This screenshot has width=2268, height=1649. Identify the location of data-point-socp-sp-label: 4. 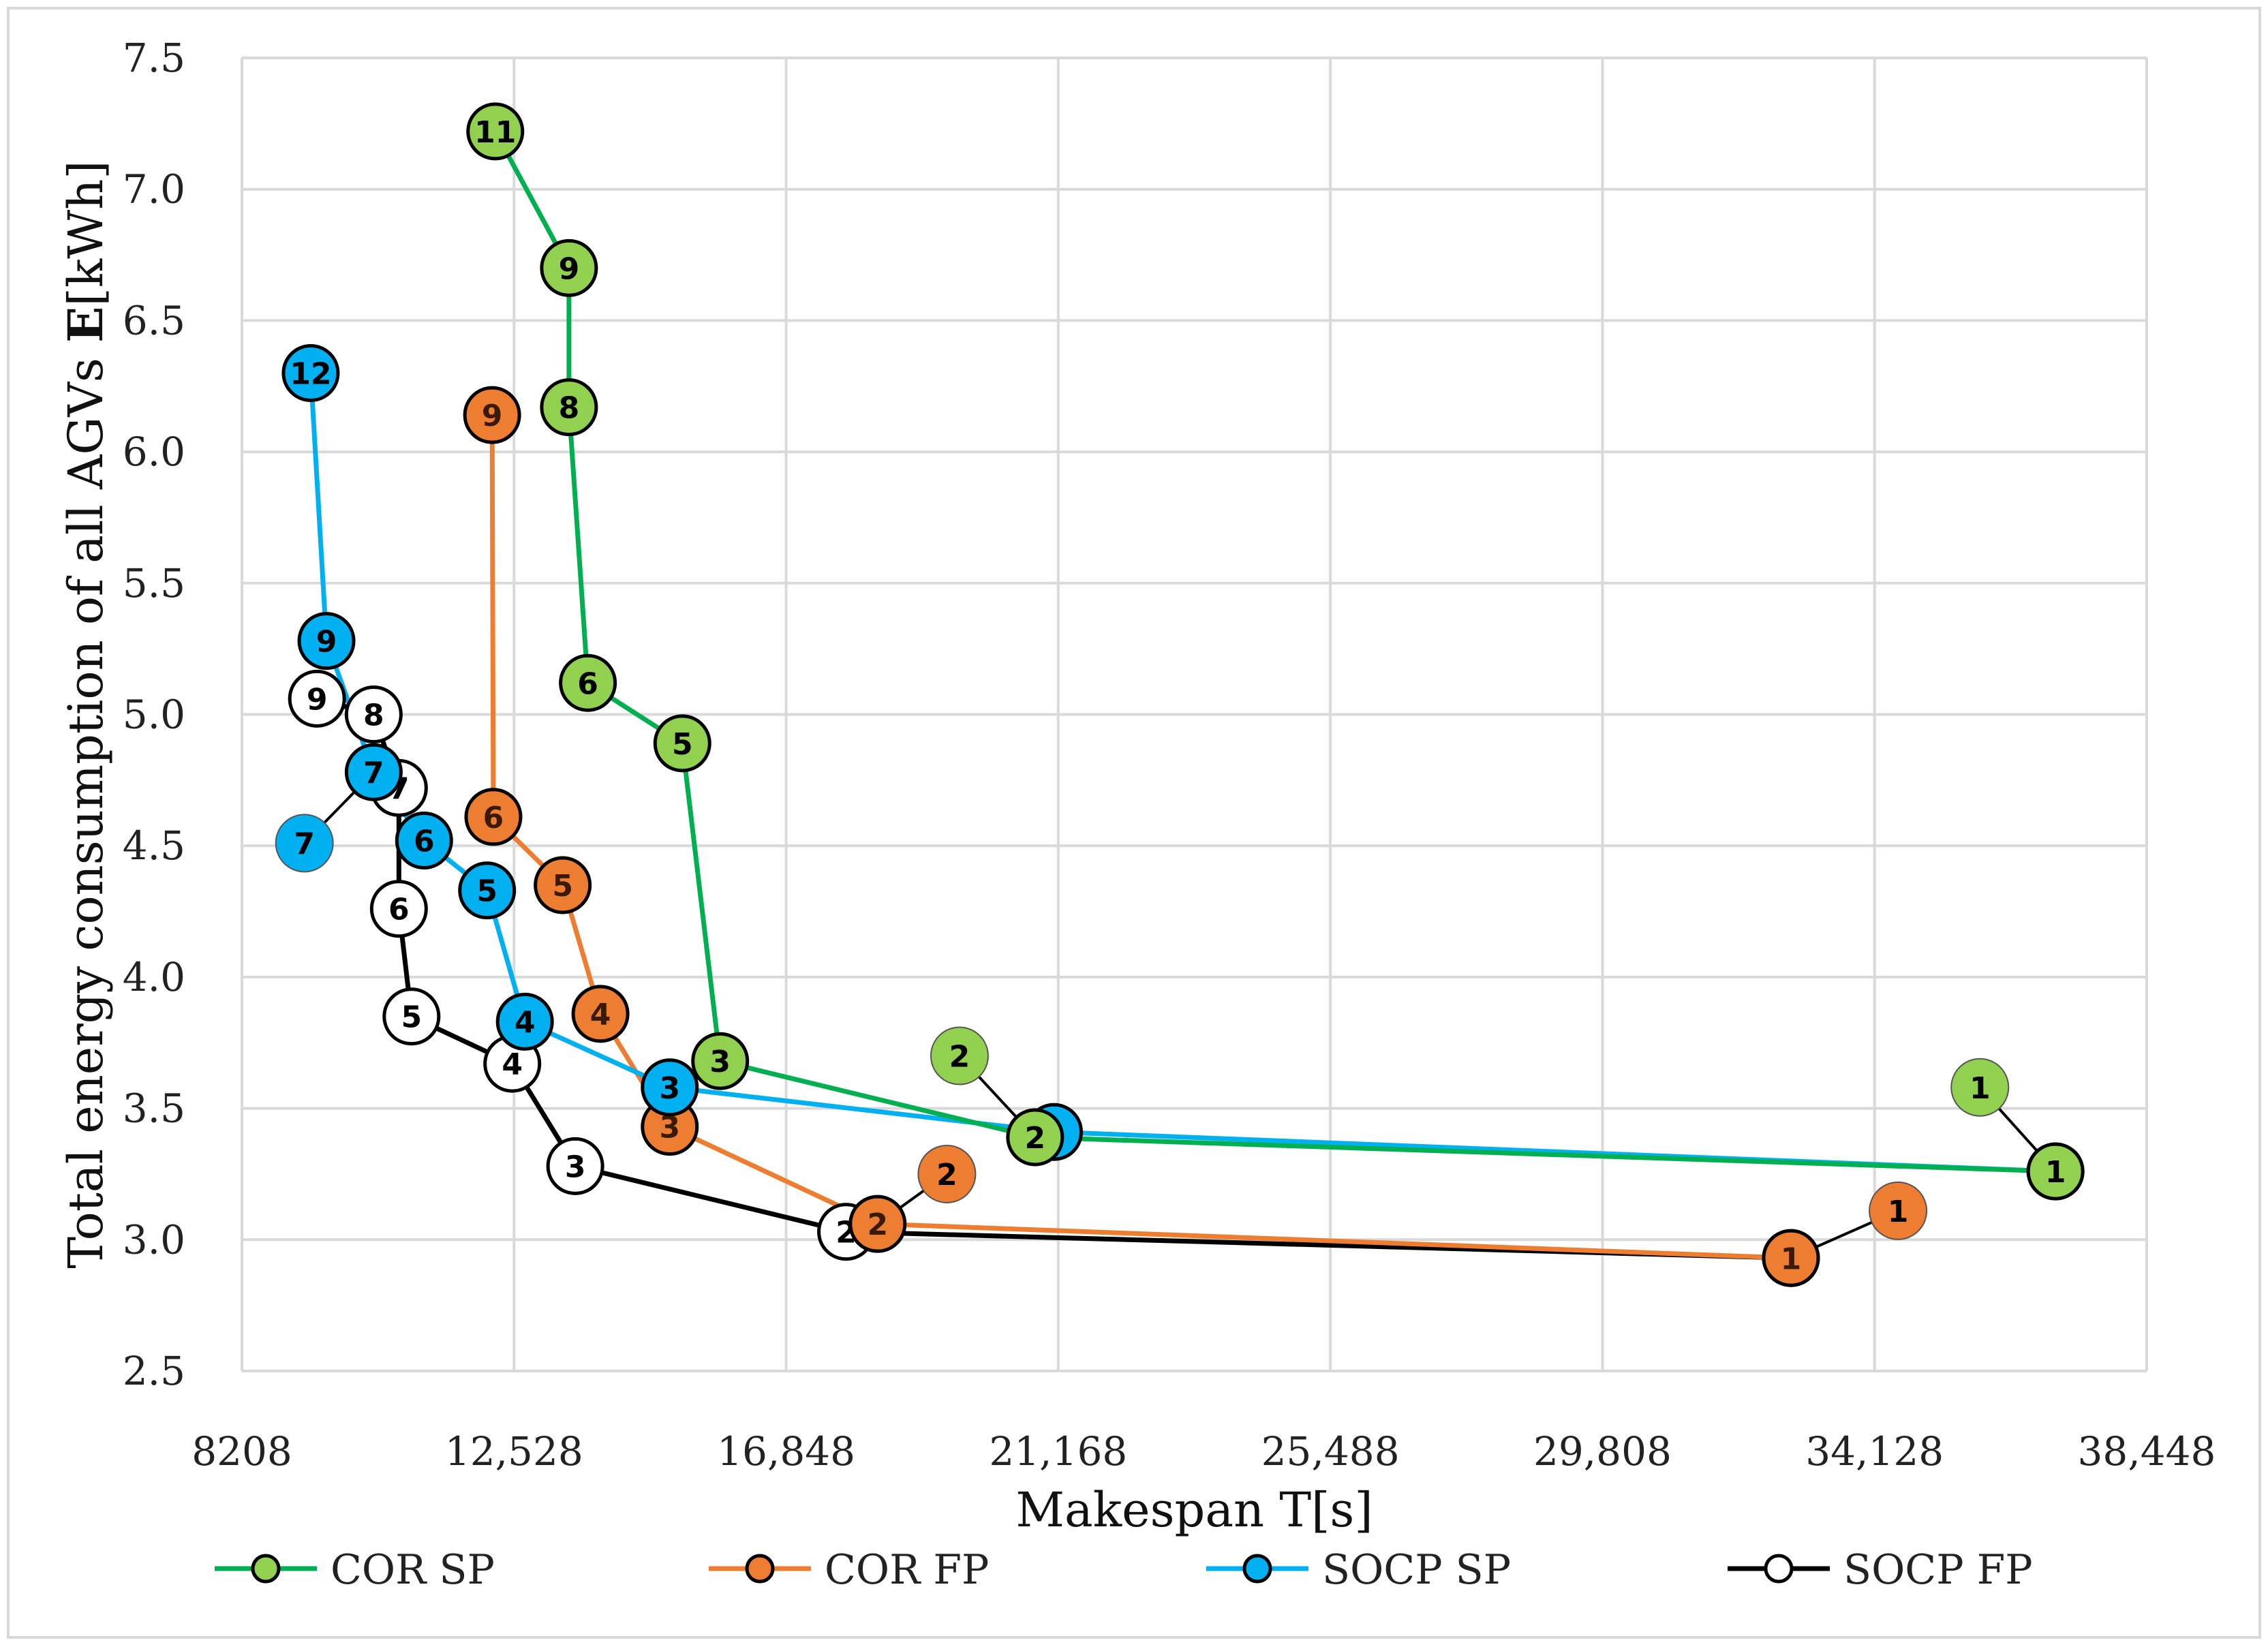
(525, 1022).